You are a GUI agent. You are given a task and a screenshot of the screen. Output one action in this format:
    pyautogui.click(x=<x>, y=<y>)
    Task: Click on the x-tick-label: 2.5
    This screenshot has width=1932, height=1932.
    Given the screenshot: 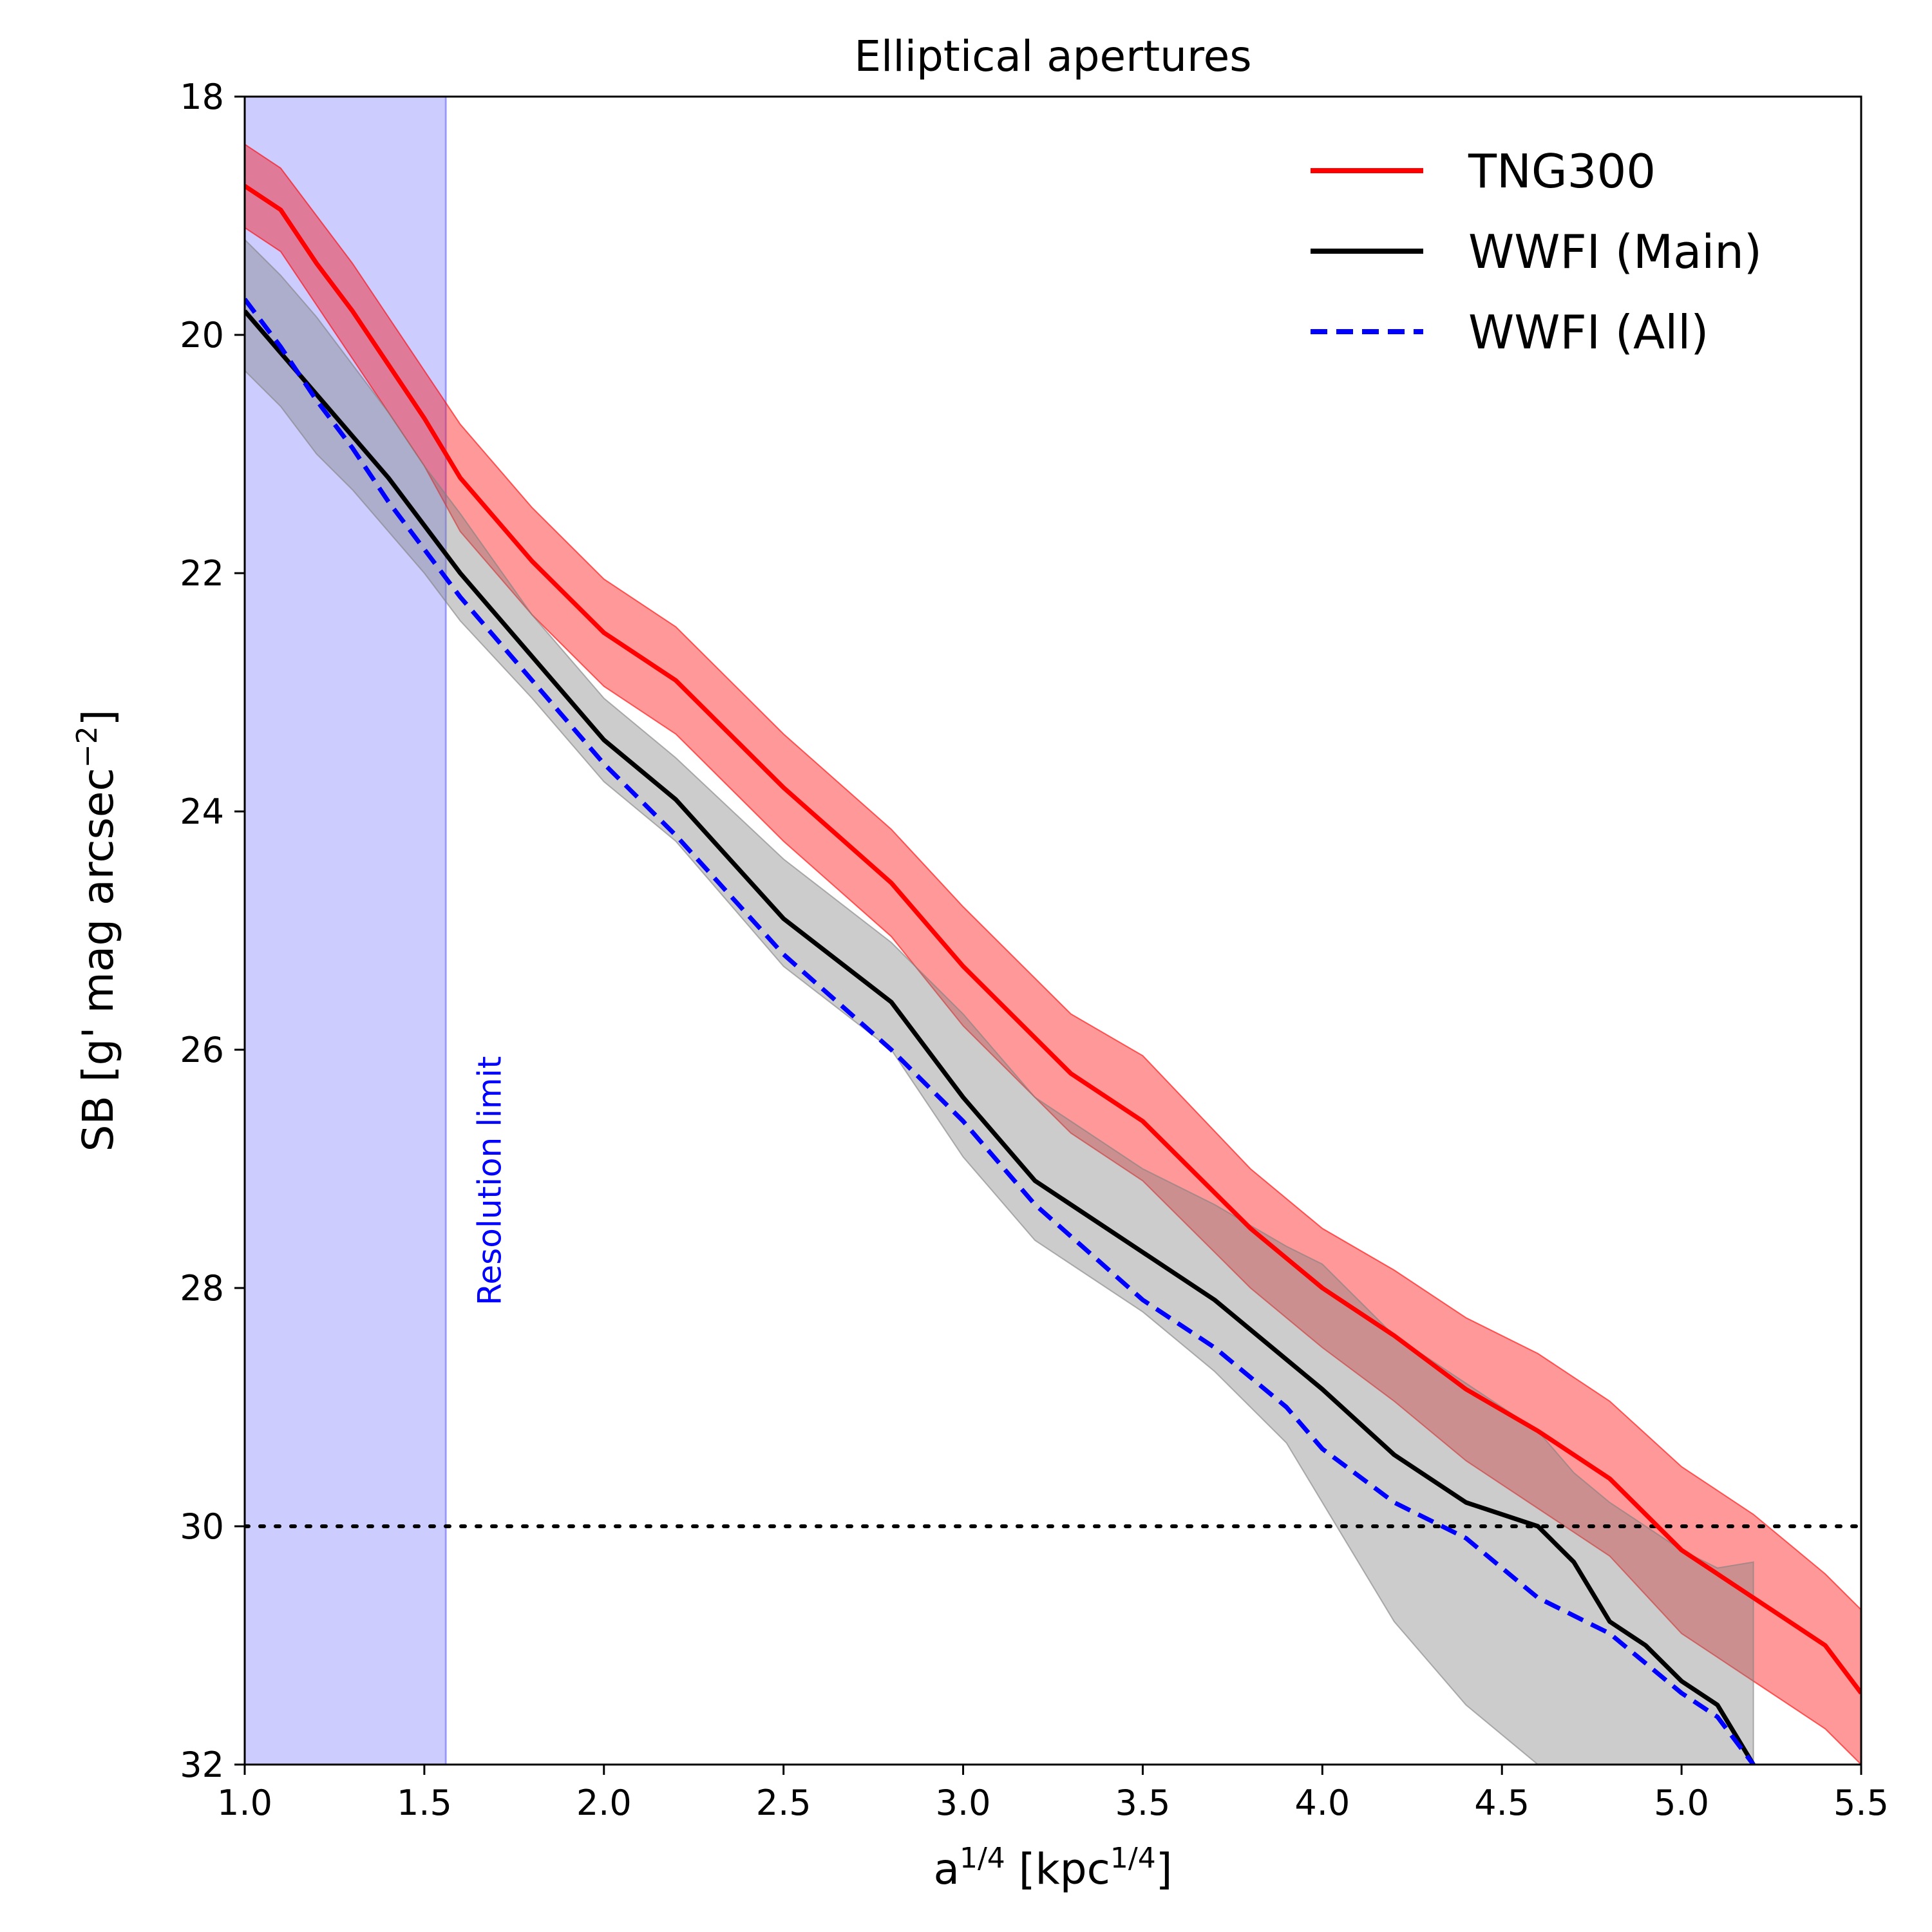 What is the action you would take?
    pyautogui.click(x=783, y=1803)
    